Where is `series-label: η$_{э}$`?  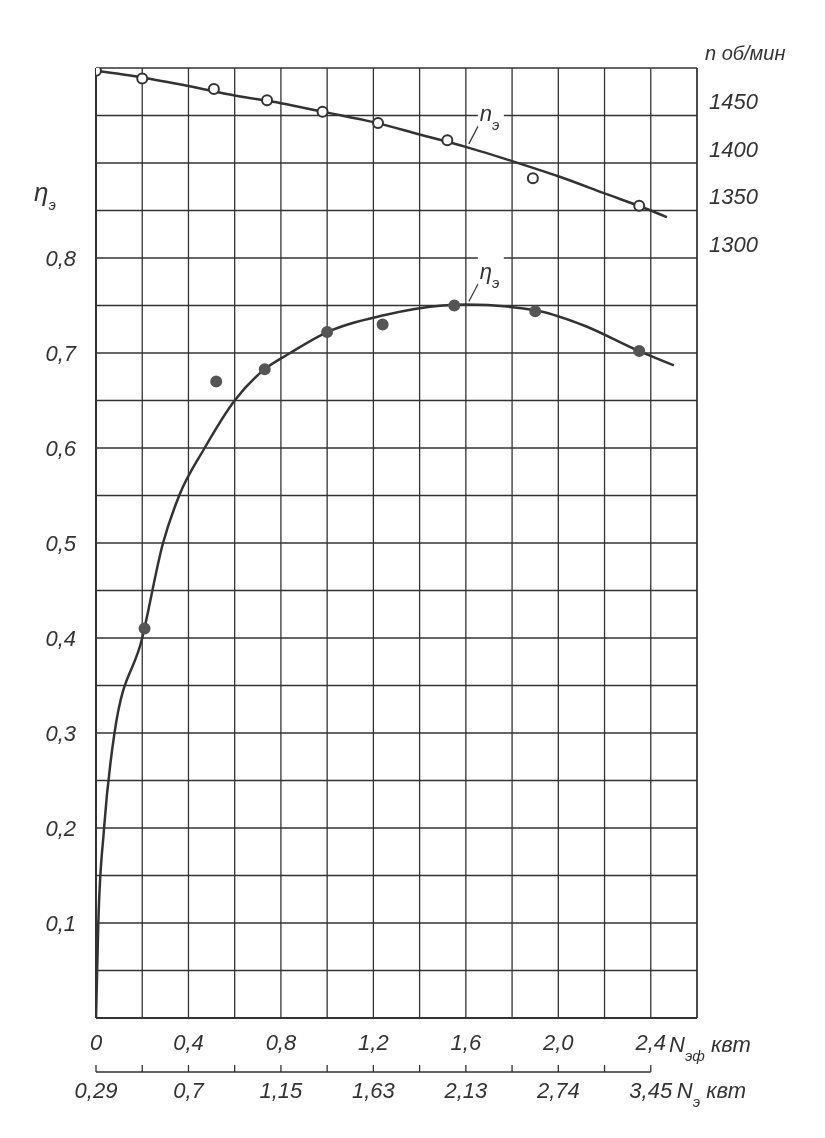
series-label: η$_{э}$ is located at coordinates (489, 274).